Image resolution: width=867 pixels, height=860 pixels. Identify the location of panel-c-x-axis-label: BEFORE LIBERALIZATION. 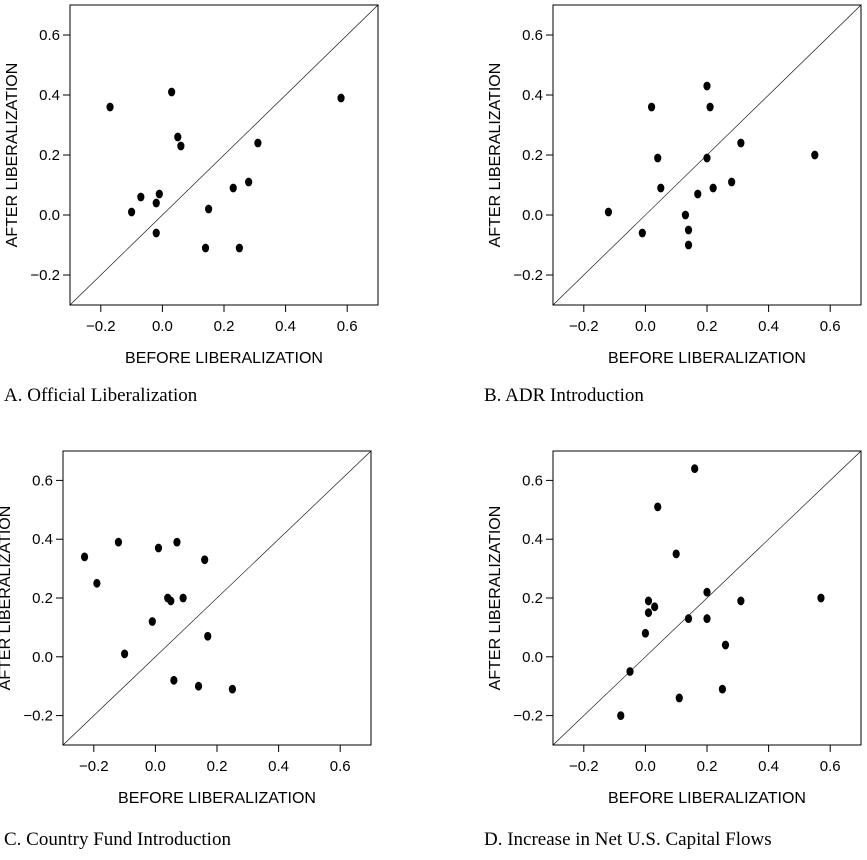
(217, 798).